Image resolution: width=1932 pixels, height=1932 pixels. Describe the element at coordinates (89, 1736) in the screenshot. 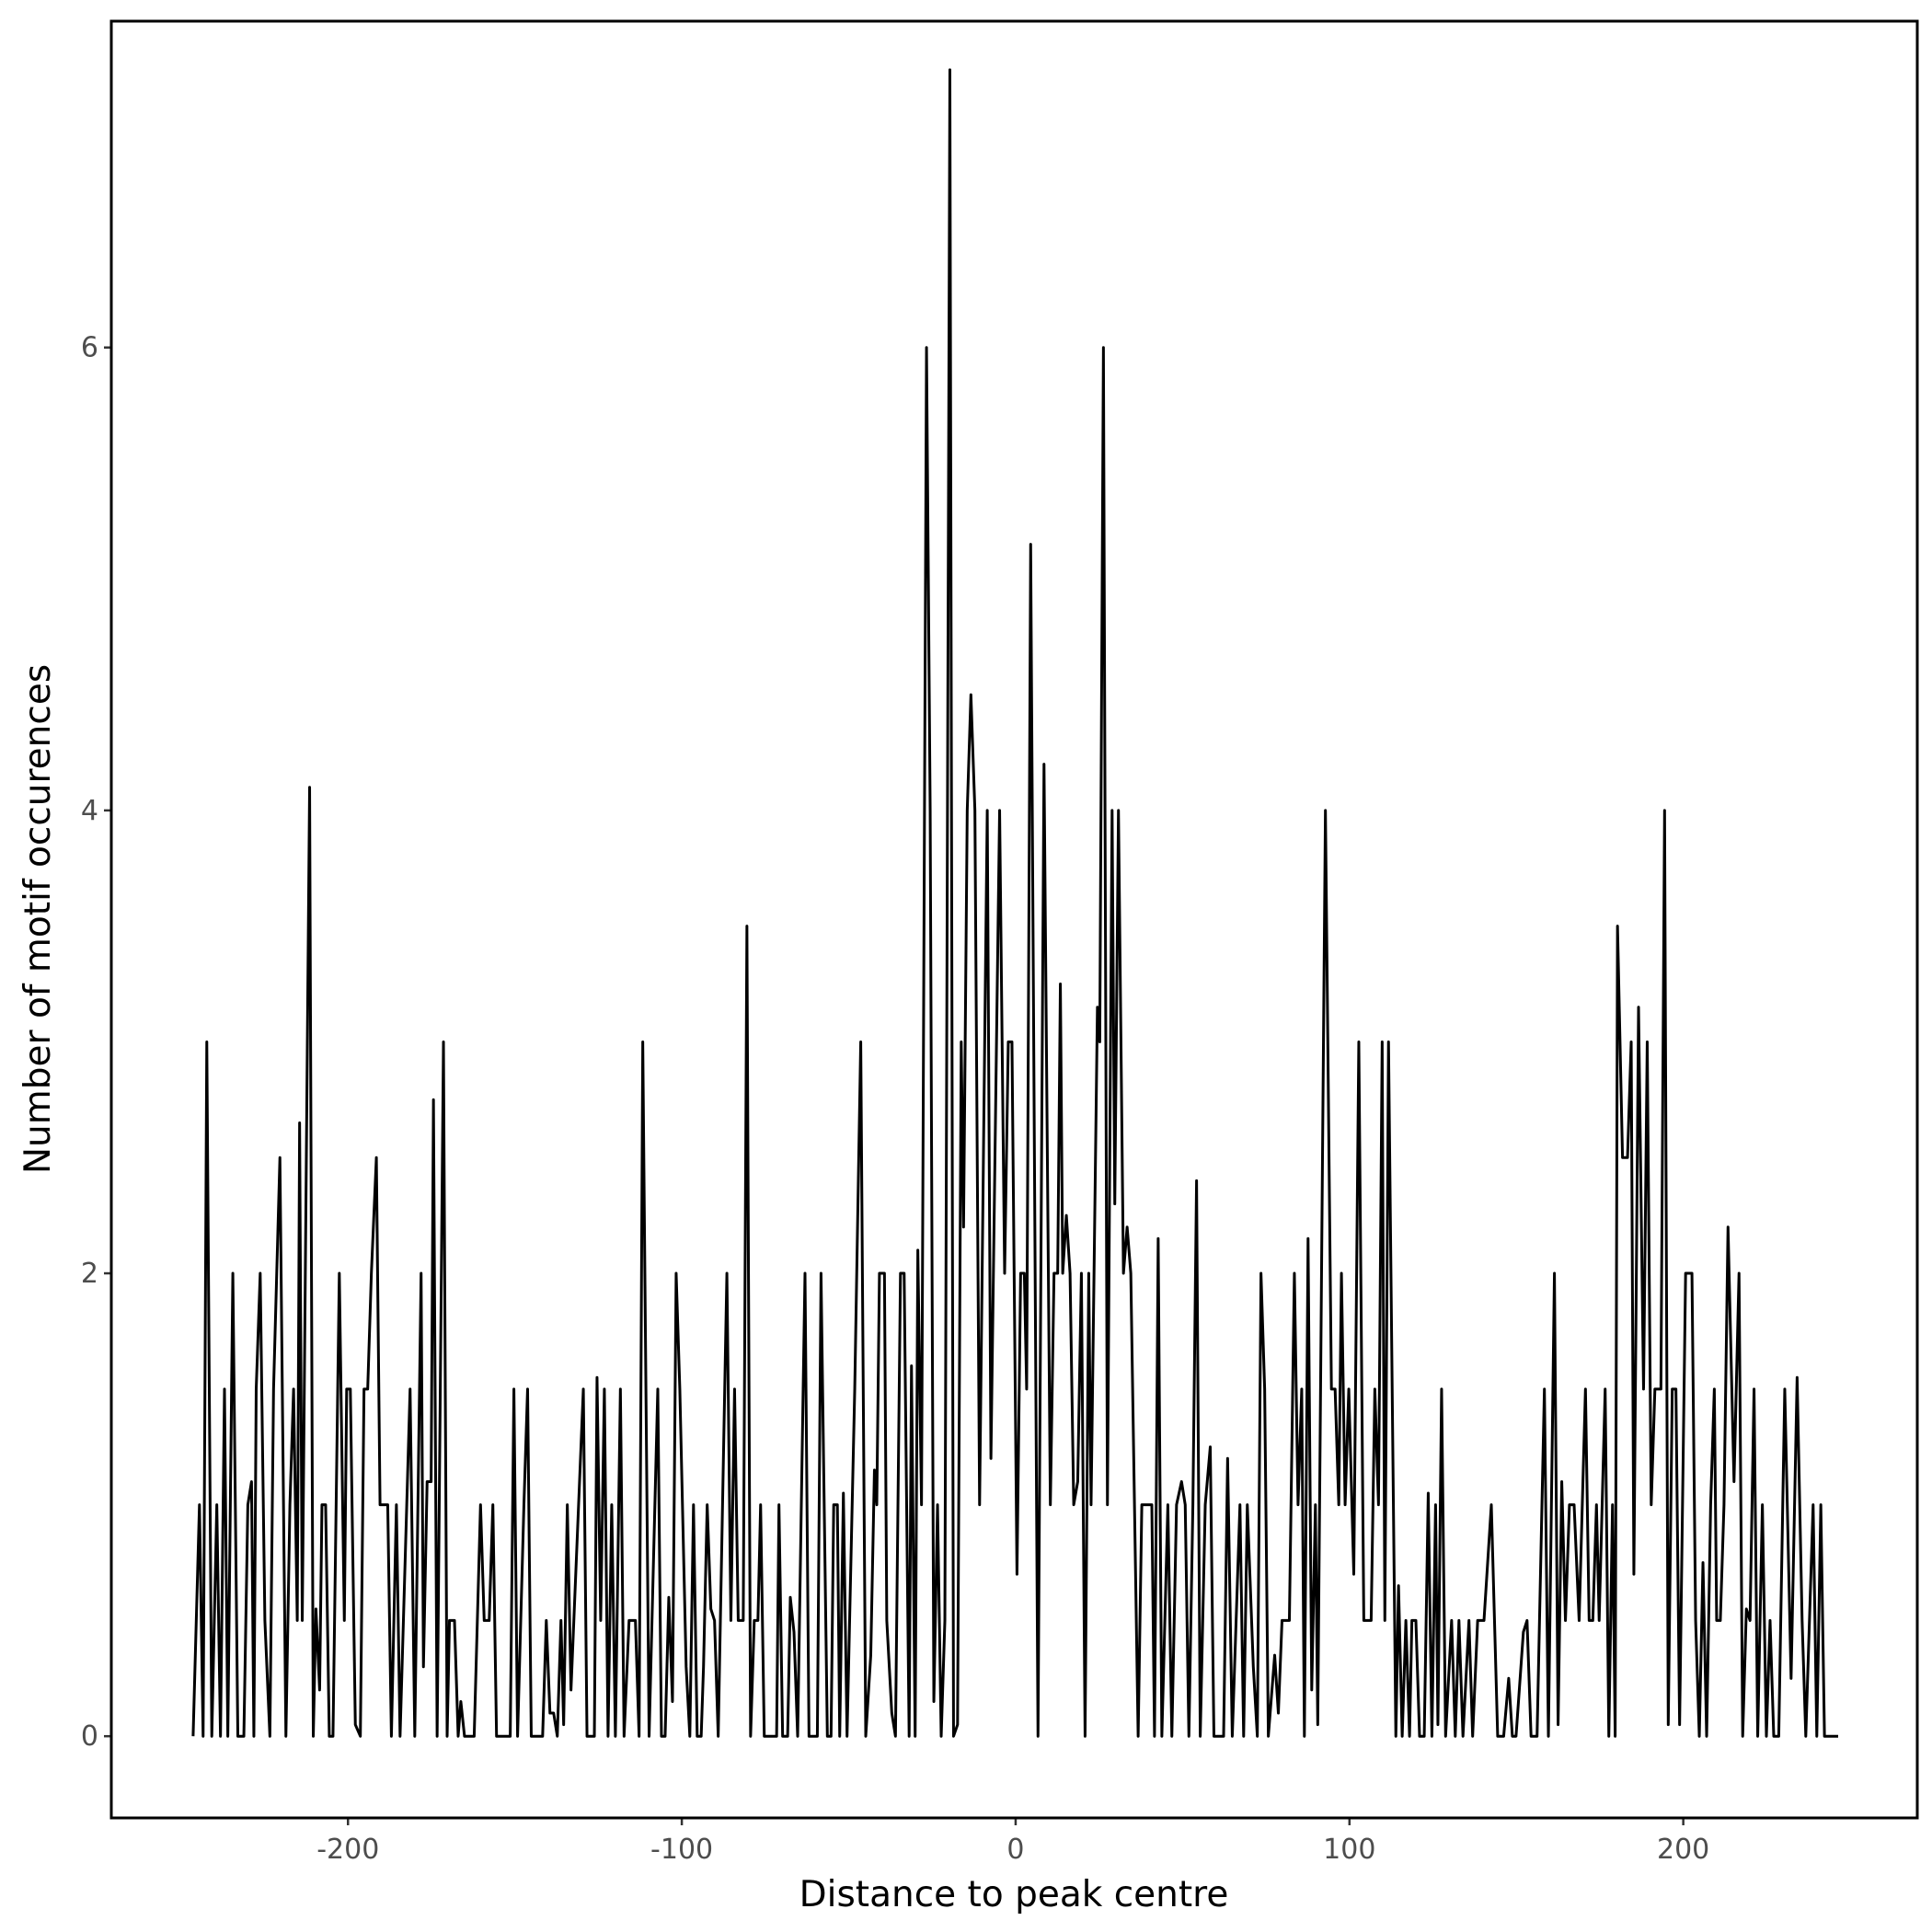

I see `y-tick-label: 0` at that location.